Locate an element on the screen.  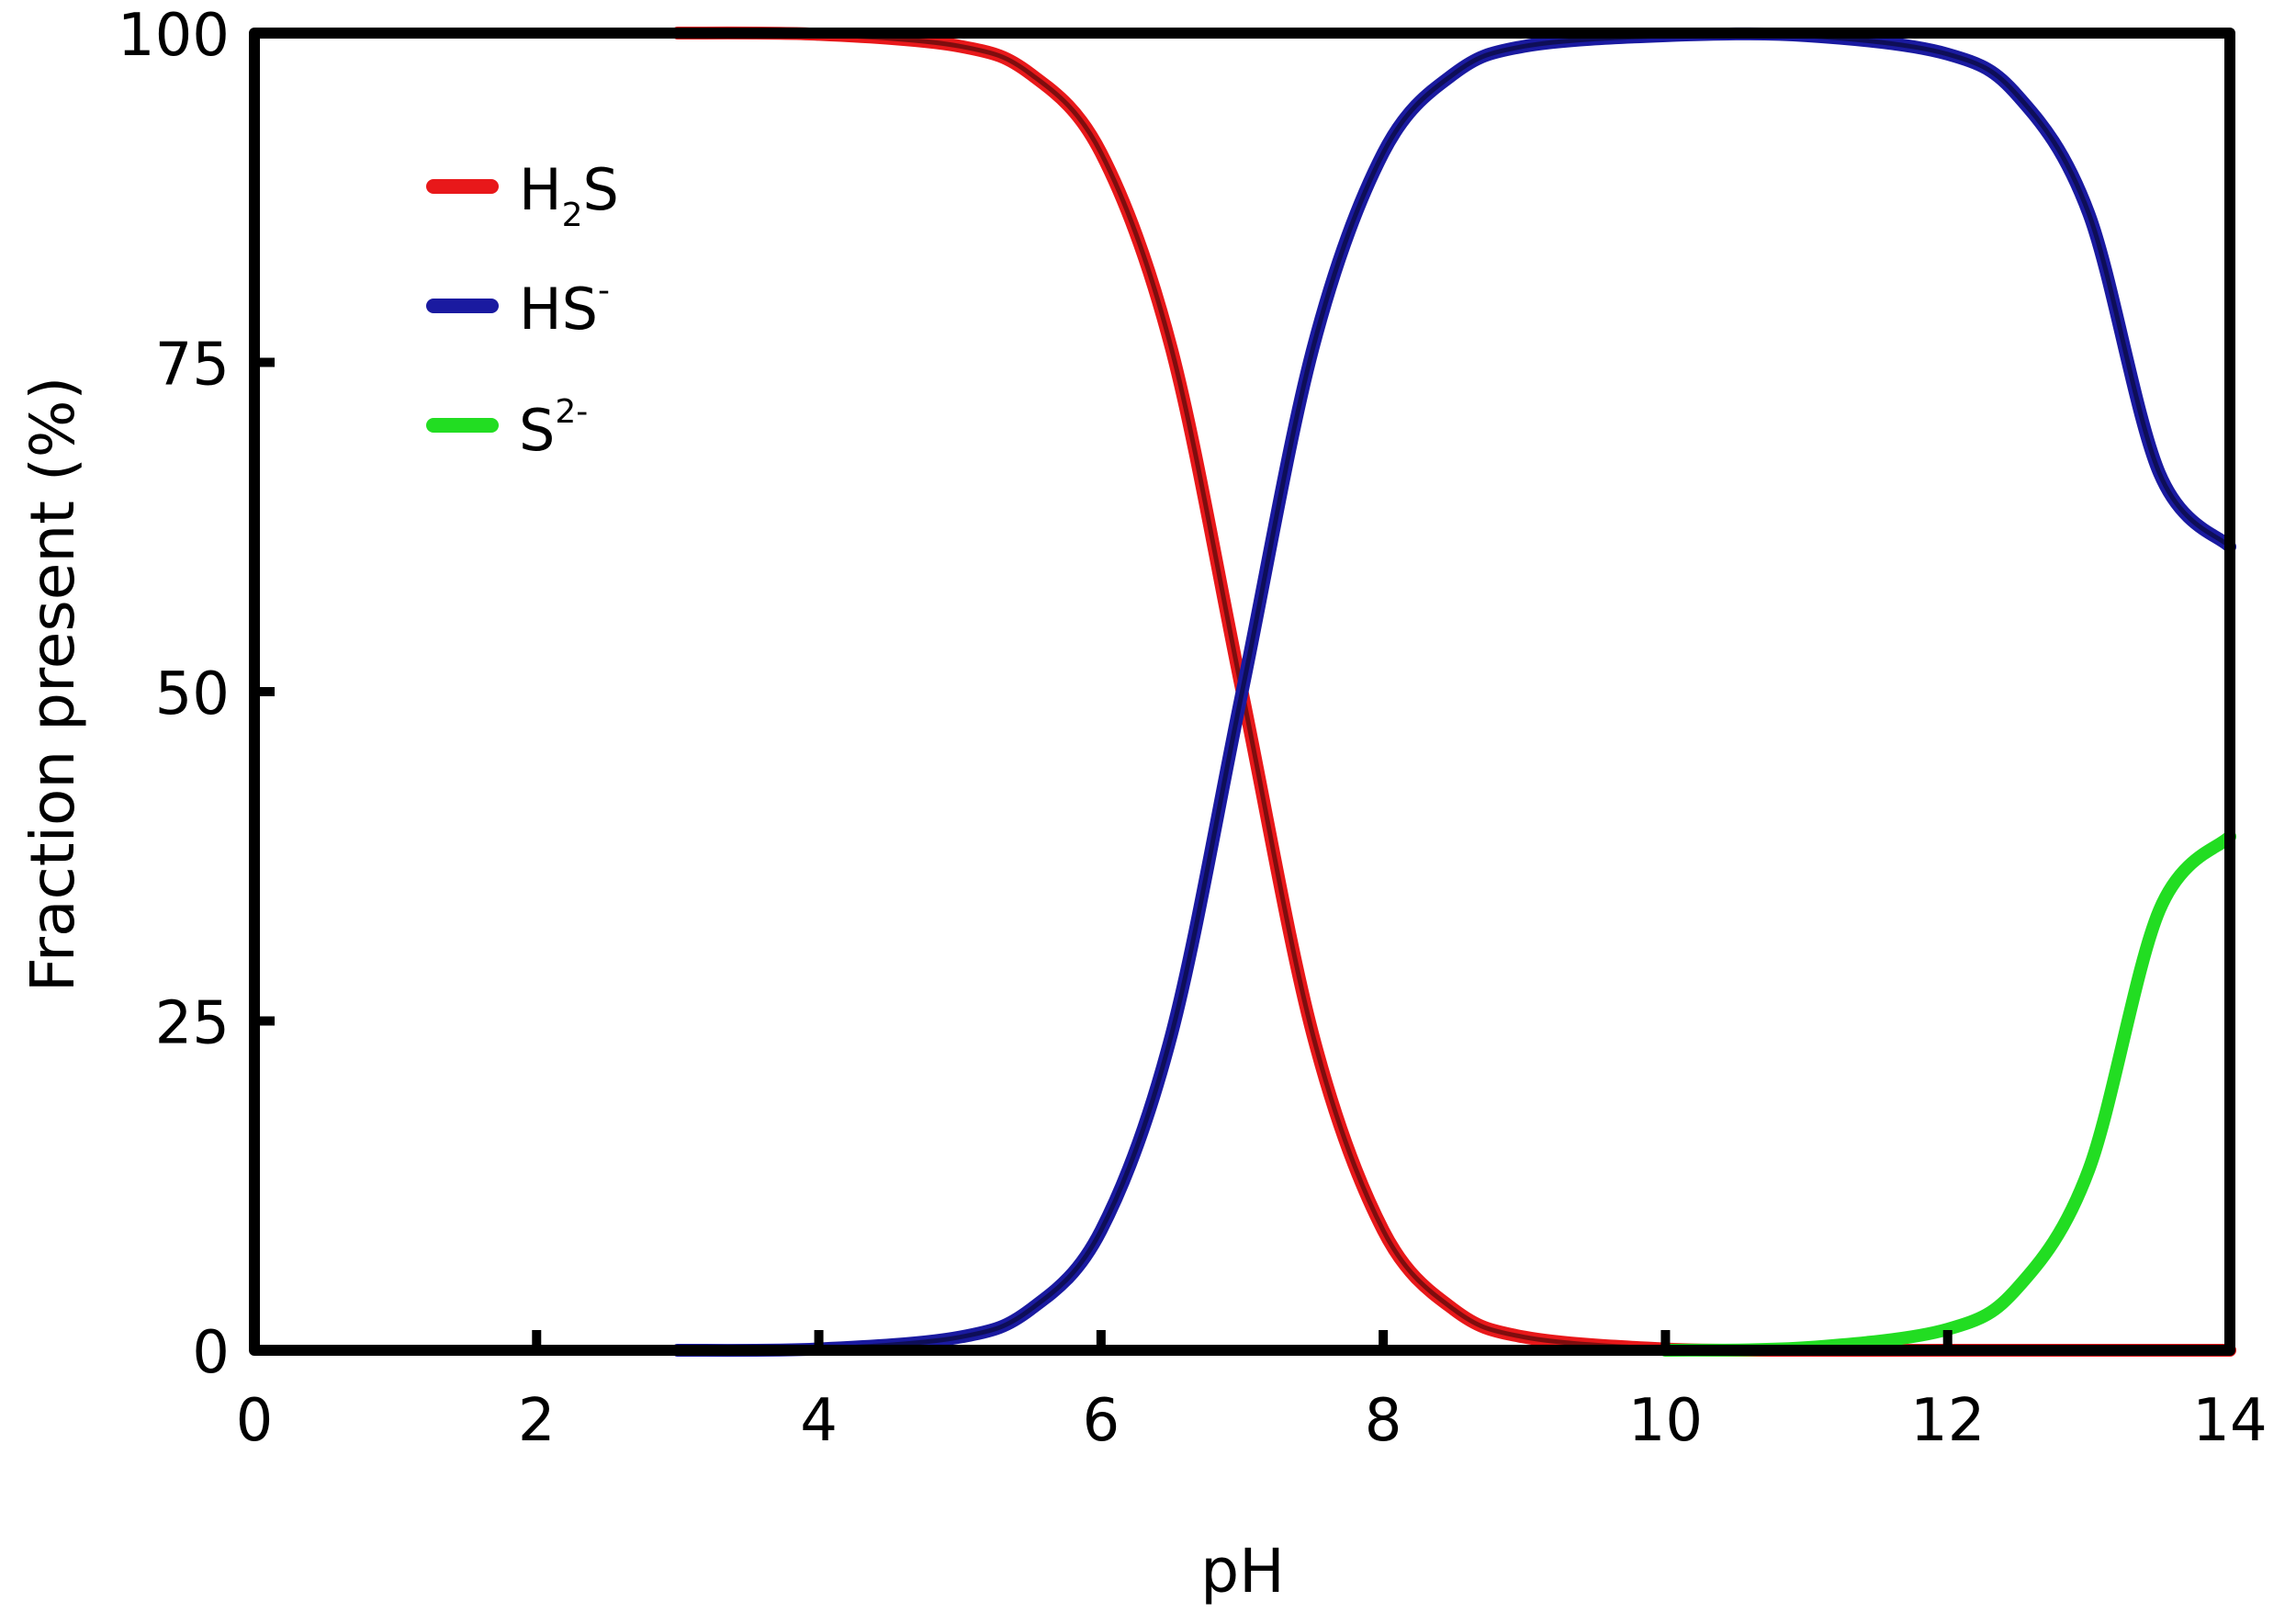
y-tick-label: 75 is located at coordinates (193, 366).